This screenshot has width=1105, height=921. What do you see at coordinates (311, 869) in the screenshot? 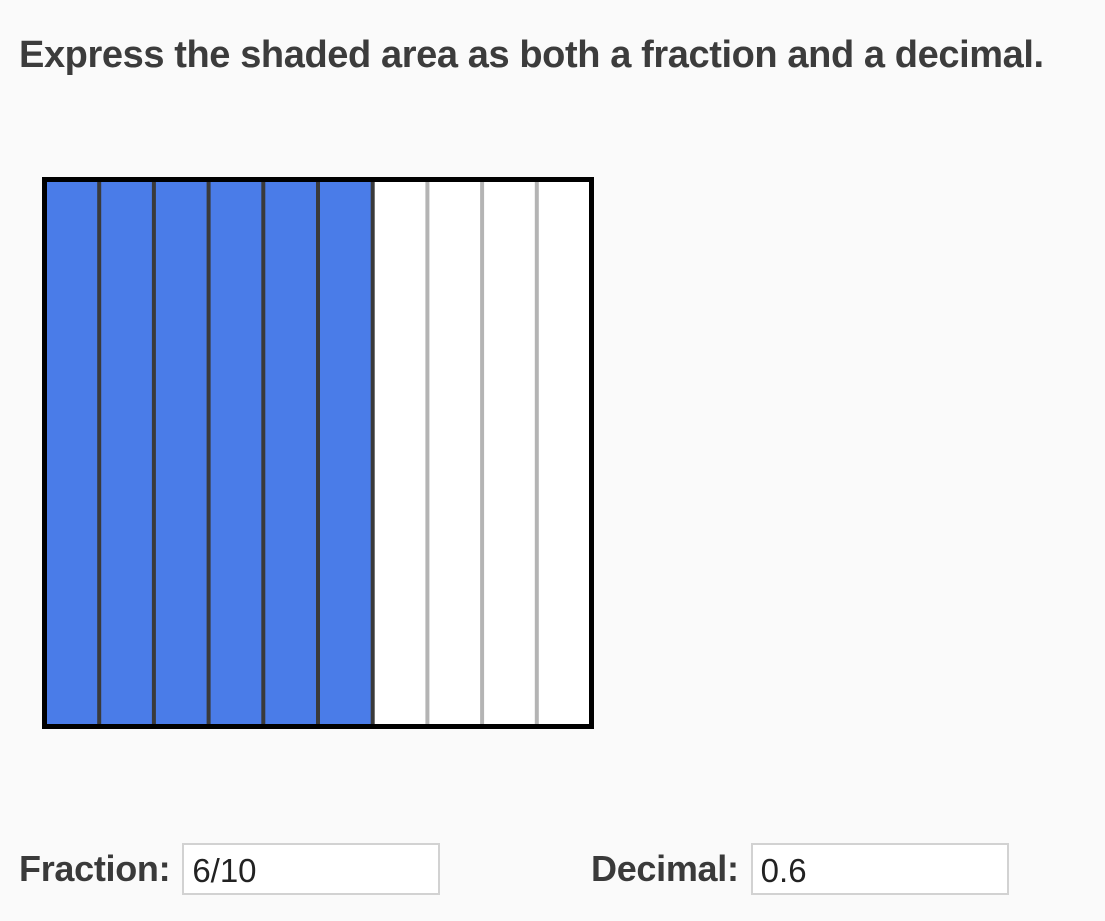
I see `fraction-input` at bounding box center [311, 869].